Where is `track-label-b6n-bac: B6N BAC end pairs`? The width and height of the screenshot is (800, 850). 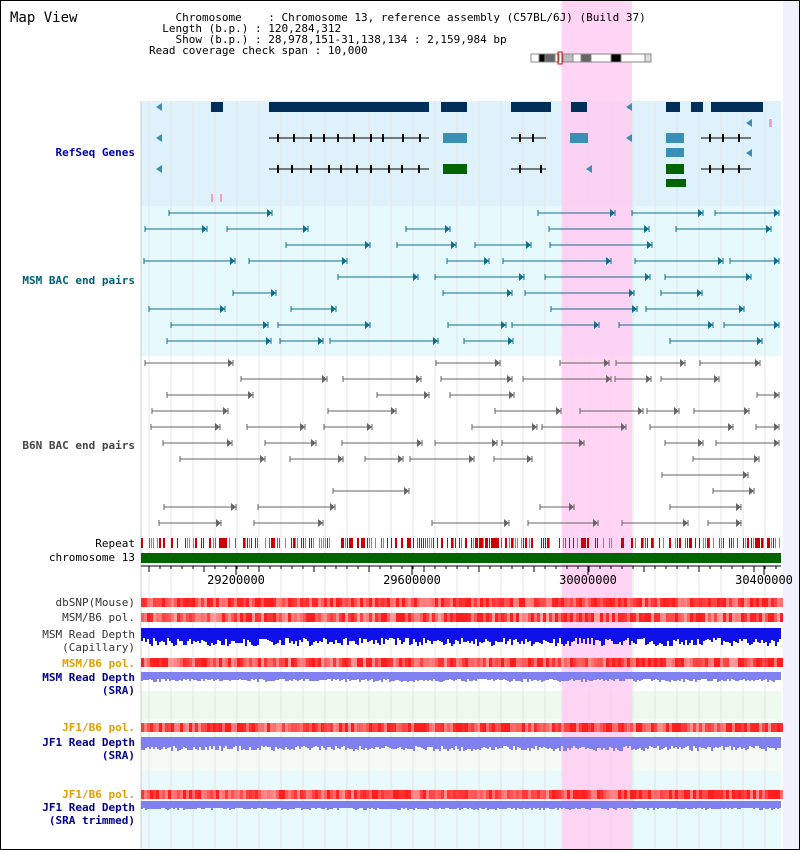
track-label-b6n-bac: B6N BAC end pairs is located at coordinates (78, 445).